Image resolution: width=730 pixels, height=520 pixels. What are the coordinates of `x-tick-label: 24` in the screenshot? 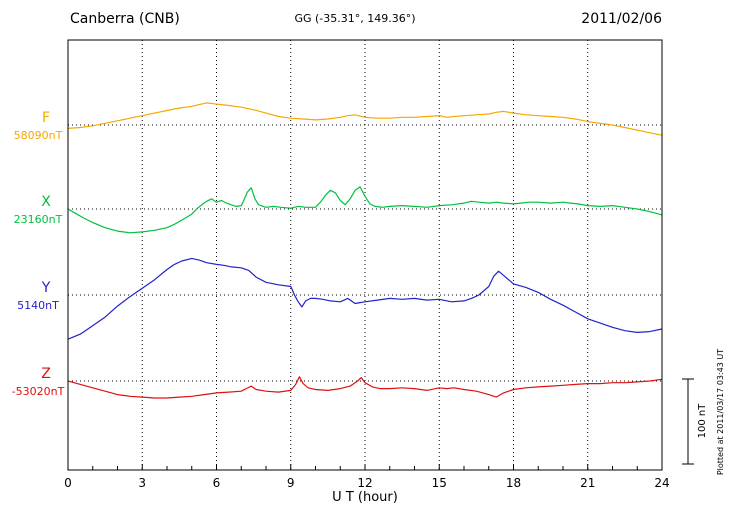 It's located at (661, 483).